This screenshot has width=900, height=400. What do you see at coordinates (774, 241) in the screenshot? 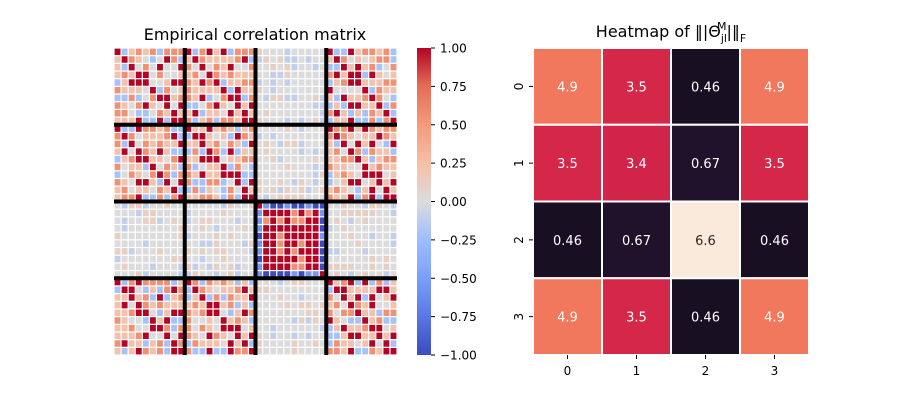
I see `norm-cell-label: 0.46` at bounding box center [774, 241].